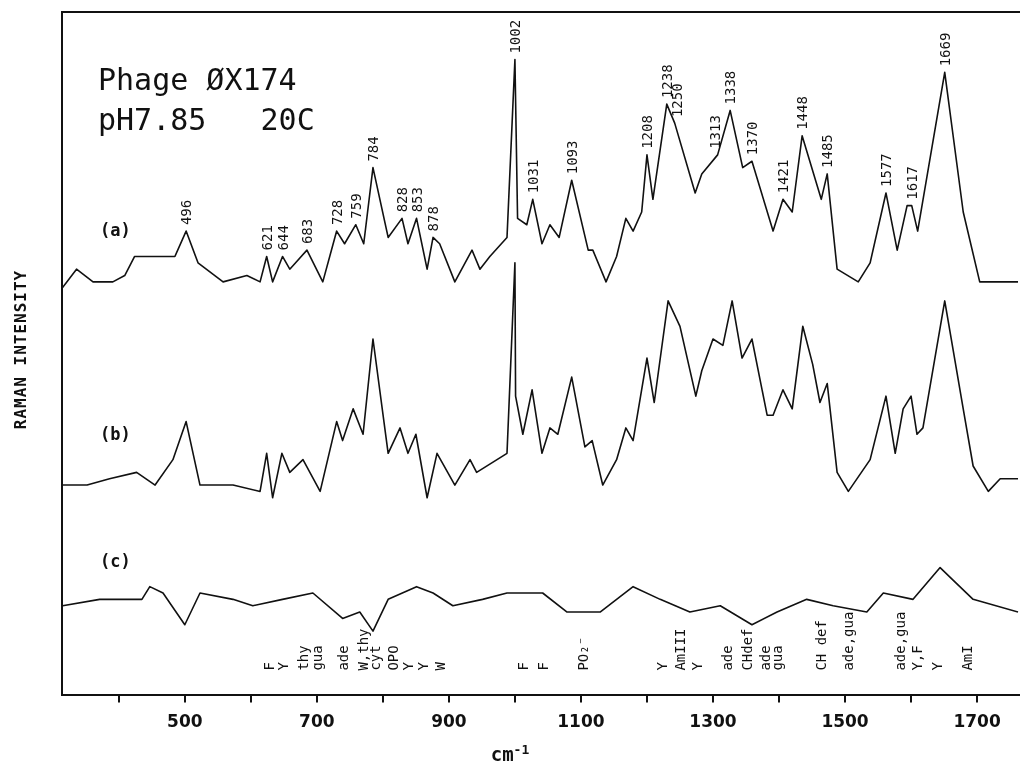  What do you see at coordinates (751, 138) in the screenshot?
I see `annotation: 1370` at bounding box center [751, 138].